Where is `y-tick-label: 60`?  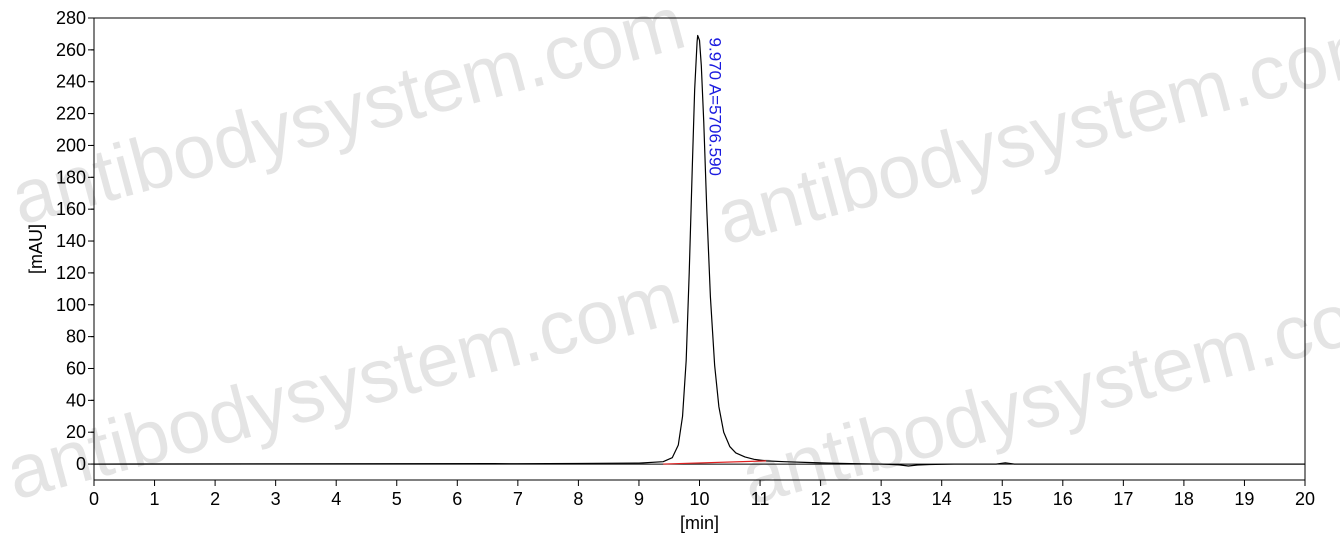
y-tick-label: 60 is located at coordinates (76, 368).